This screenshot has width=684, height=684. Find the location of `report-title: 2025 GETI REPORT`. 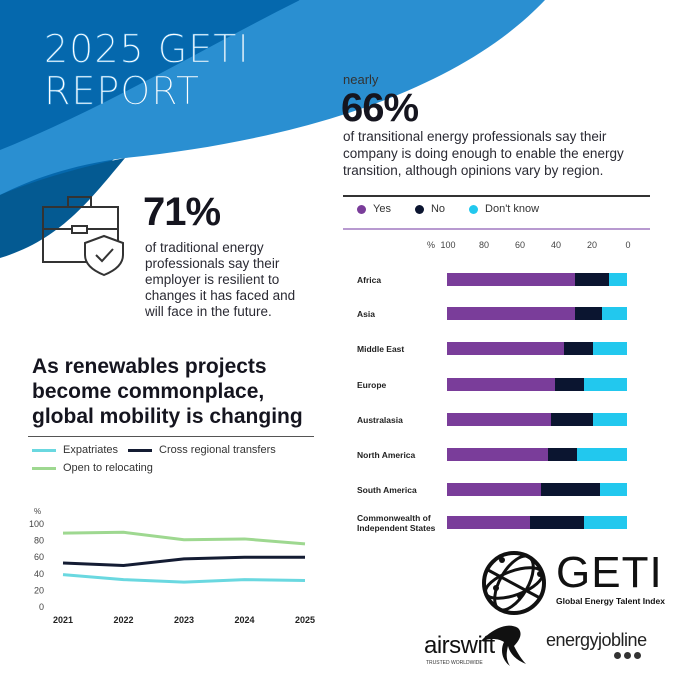

report-title: 2025 GETI REPORT is located at coordinates (147, 70).